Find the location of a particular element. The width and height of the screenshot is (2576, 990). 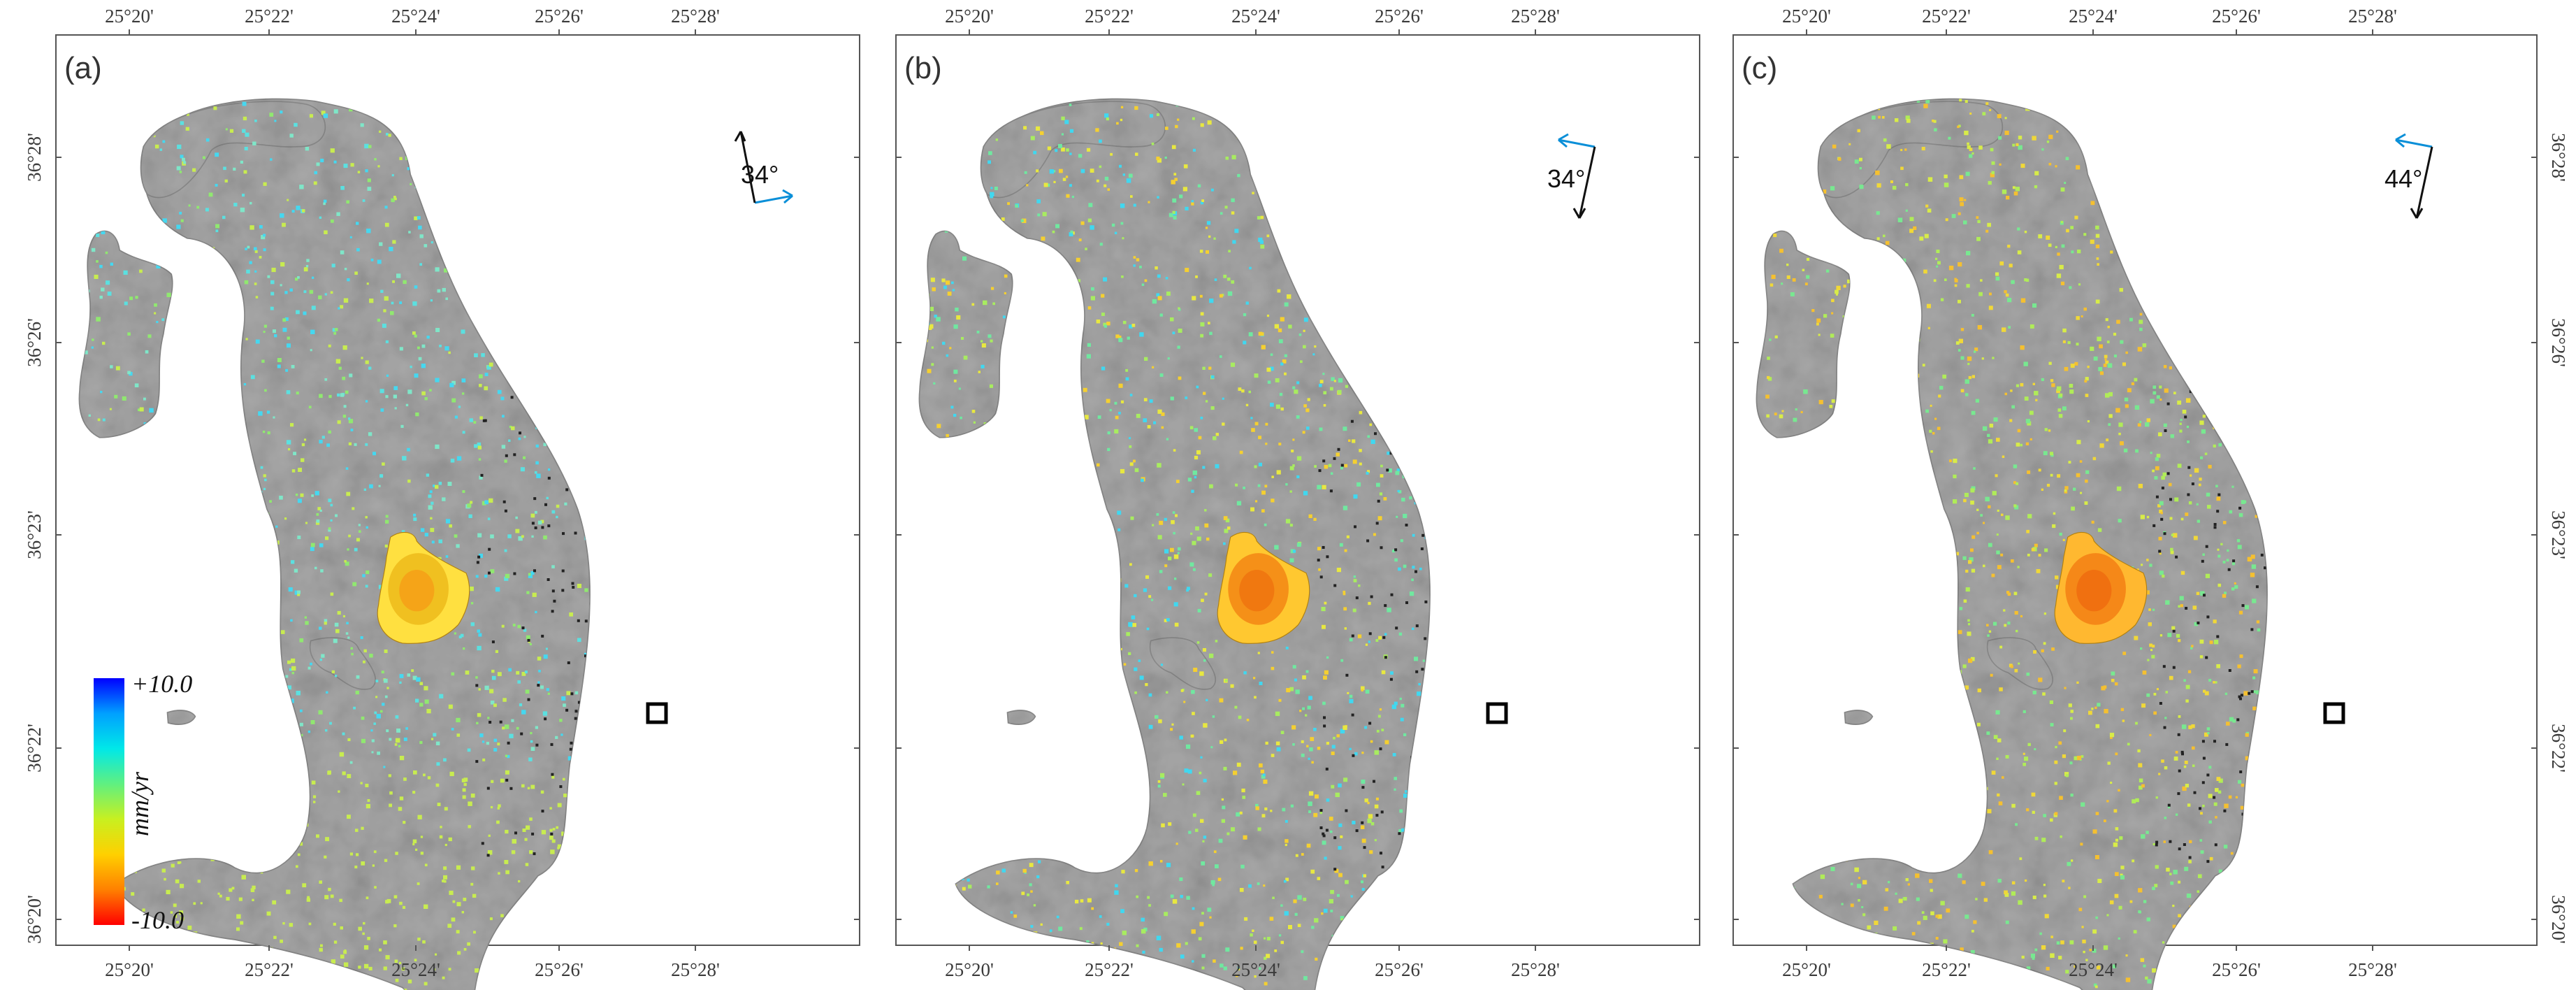

volcano-core is located at coordinates (417, 591).